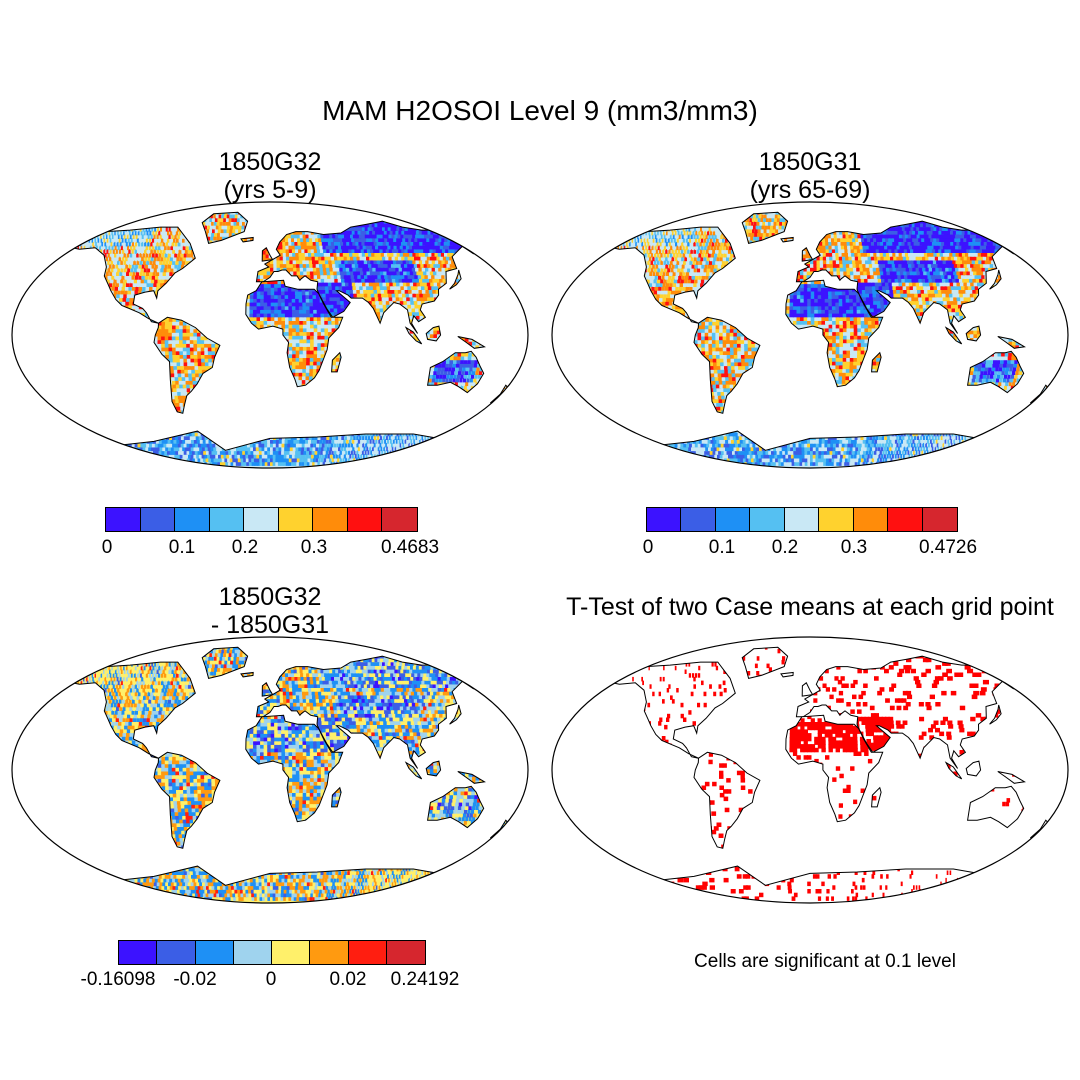 This screenshot has height=1080, width=1080. I want to click on colorbar-tick-label: 0.24192, so click(425, 980).